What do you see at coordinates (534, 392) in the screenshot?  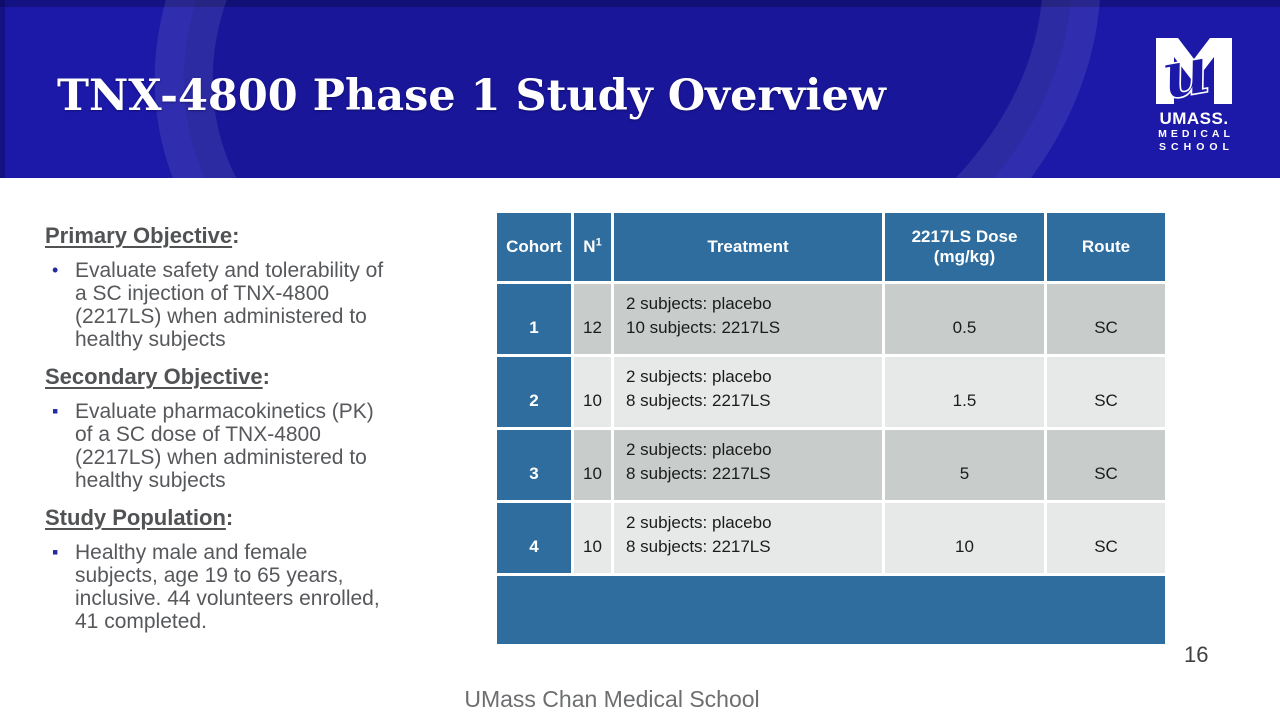 I see `cohort-cell: 2` at bounding box center [534, 392].